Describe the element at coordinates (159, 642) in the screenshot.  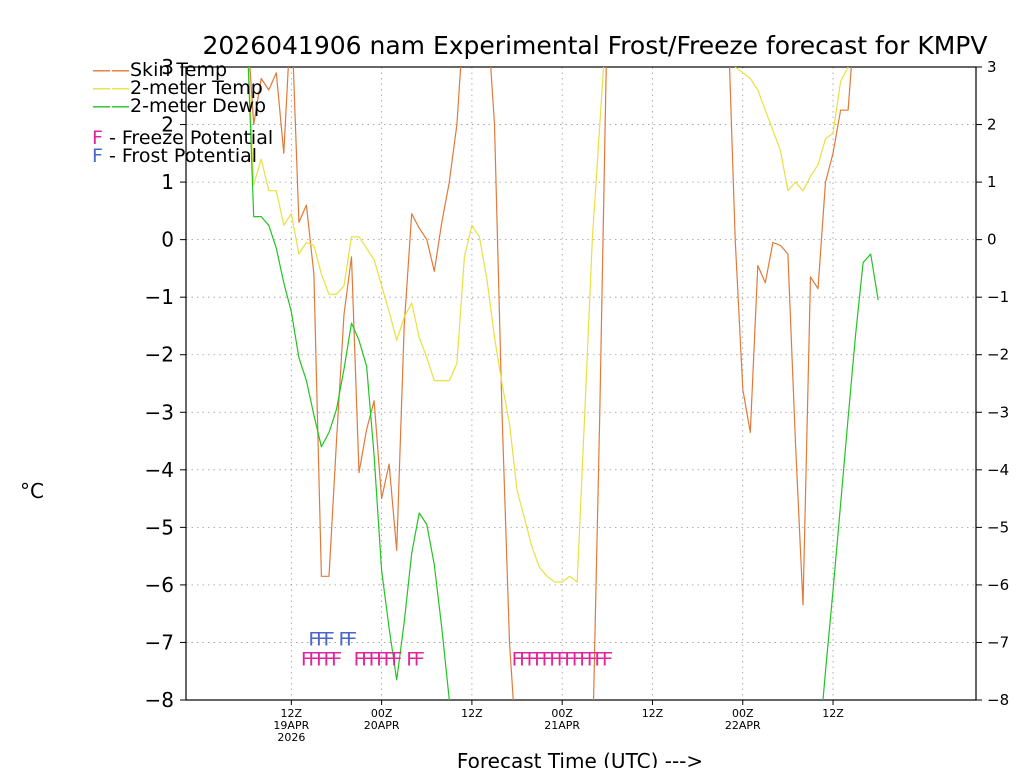
I see `y-tick-label-left: −7` at that location.